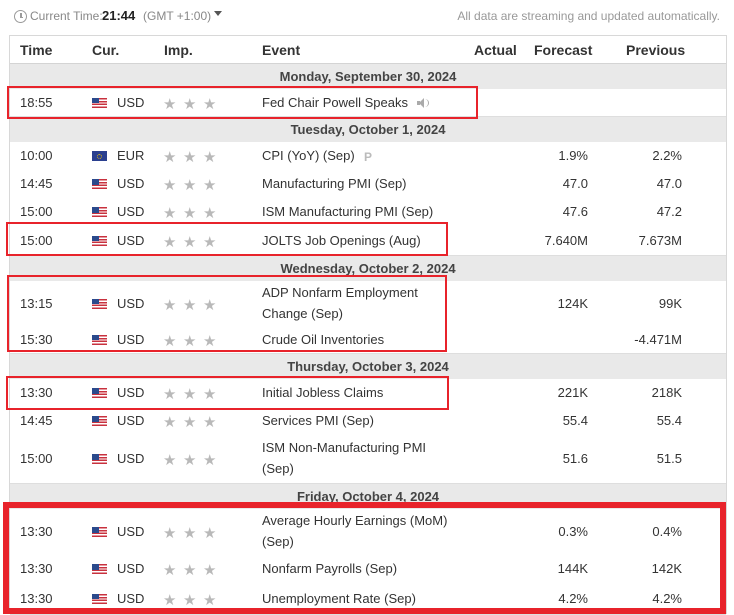 This screenshot has width=734, height=615. What do you see at coordinates (323, 339) in the screenshot?
I see `event-name: Crude Oil Inventories` at bounding box center [323, 339].